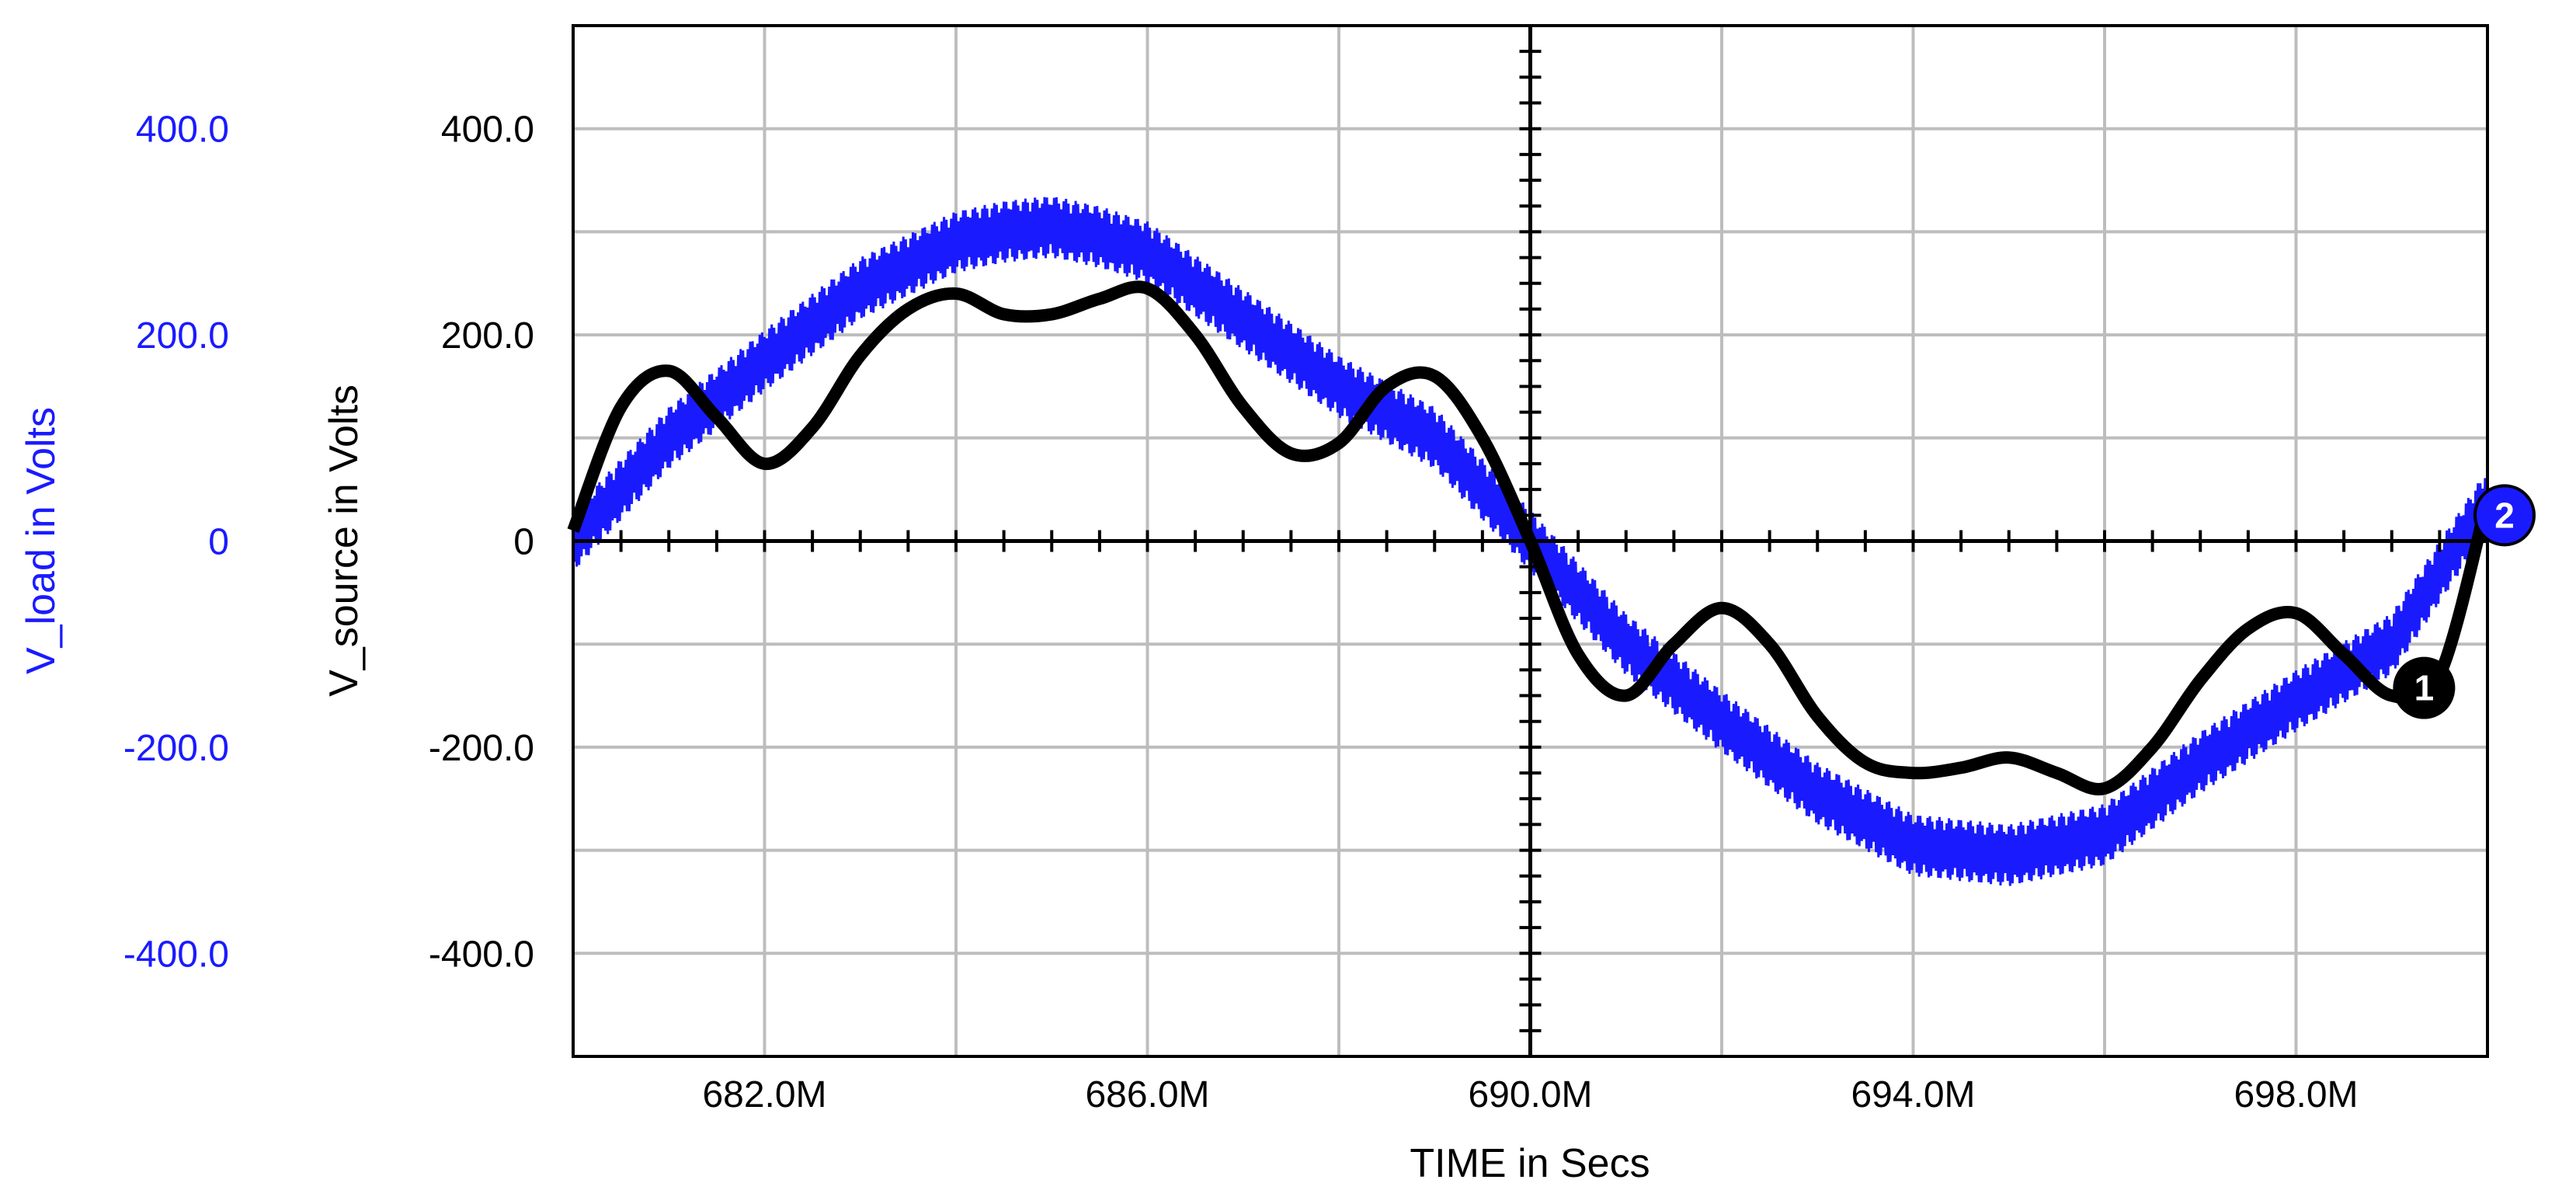 This screenshot has height=1204, width=2576. I want to click on series-source-marker-label: 1, so click(2424, 688).